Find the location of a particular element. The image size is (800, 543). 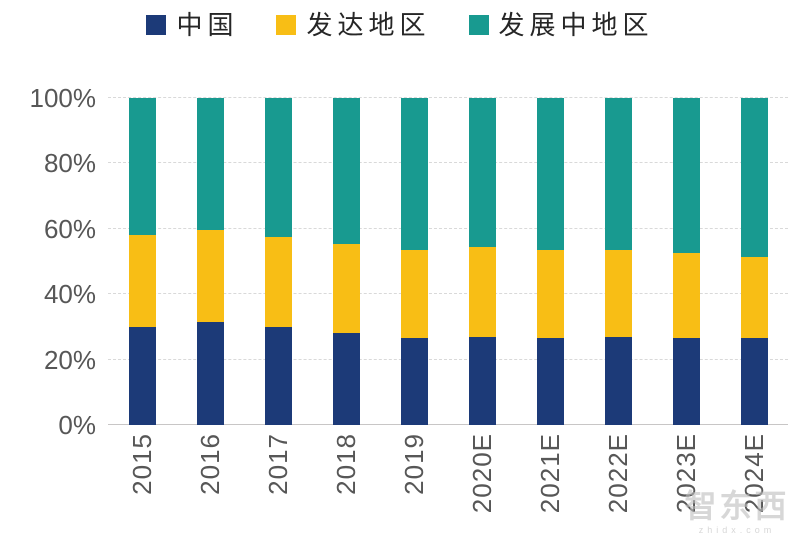

legend-item-发展中地区: 发展中地区 is located at coordinates (561, 25).